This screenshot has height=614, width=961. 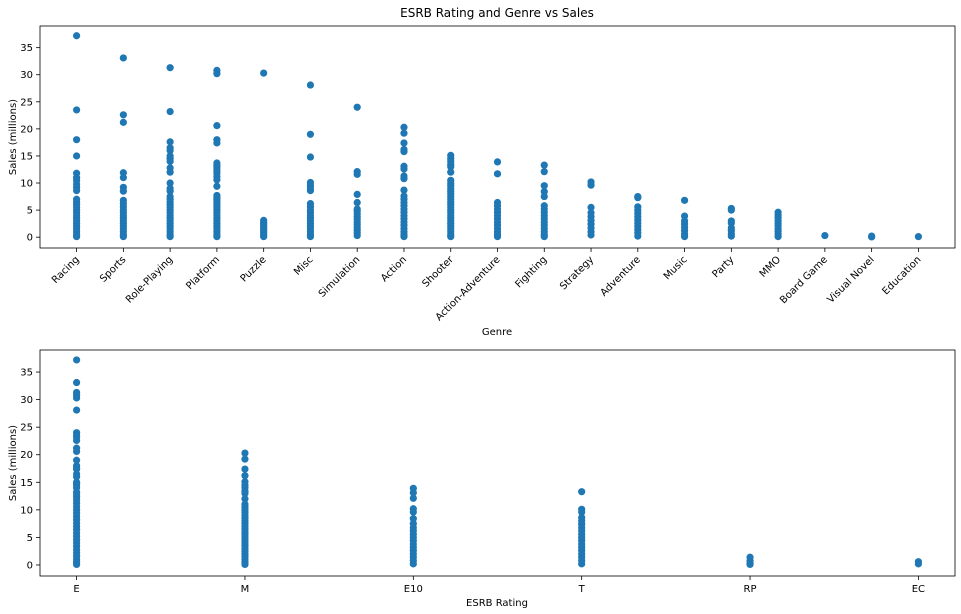 What do you see at coordinates (113, 269) in the screenshot?
I see `x-tick-label-sports: Sports` at bounding box center [113, 269].